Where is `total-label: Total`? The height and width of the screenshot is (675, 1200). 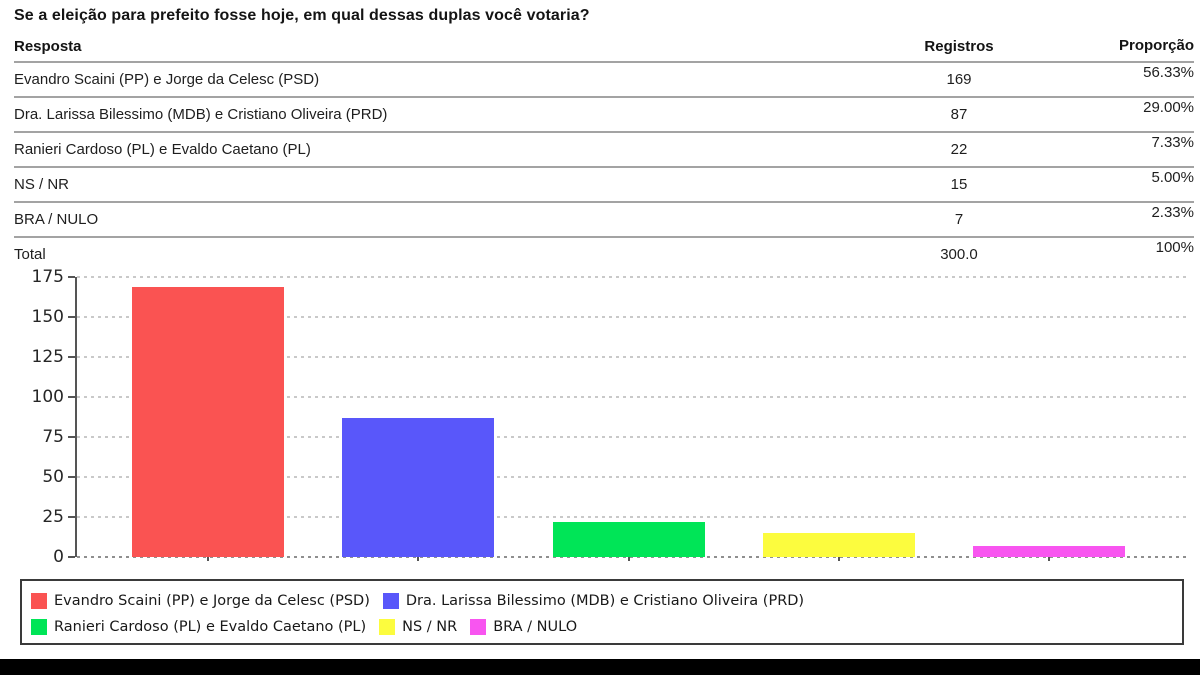
total-label: Total is located at coordinates (30, 254).